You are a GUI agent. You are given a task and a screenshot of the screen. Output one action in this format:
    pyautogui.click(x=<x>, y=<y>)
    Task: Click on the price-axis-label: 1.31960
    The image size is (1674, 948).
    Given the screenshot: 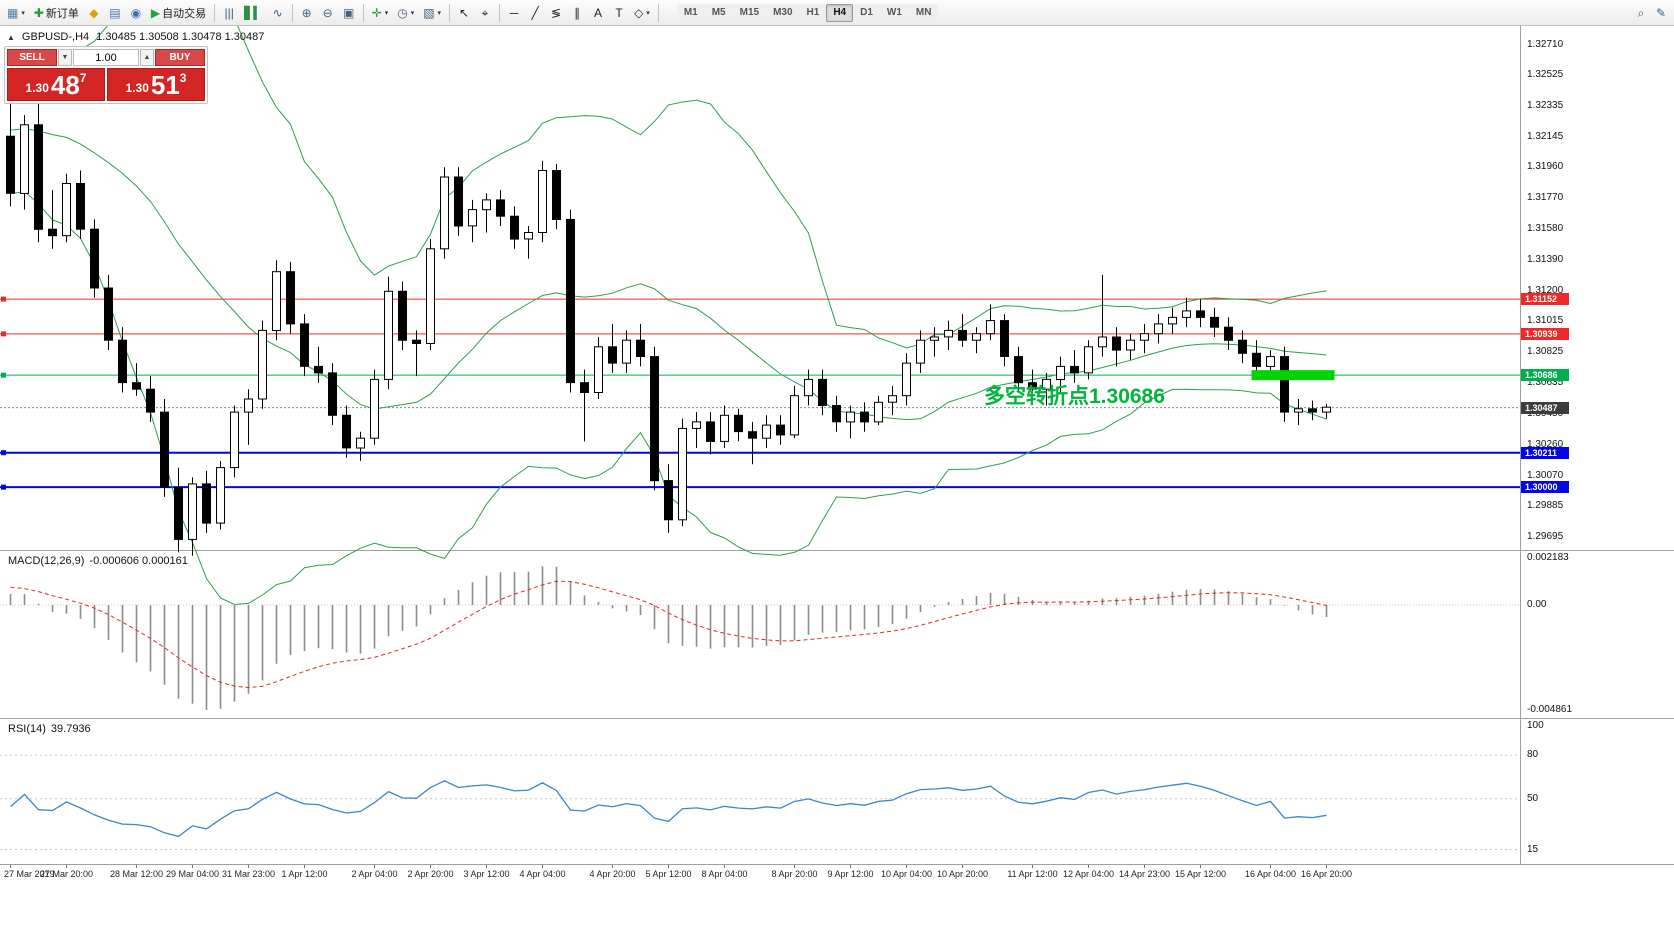 What is the action you would take?
    pyautogui.click(x=1545, y=167)
    